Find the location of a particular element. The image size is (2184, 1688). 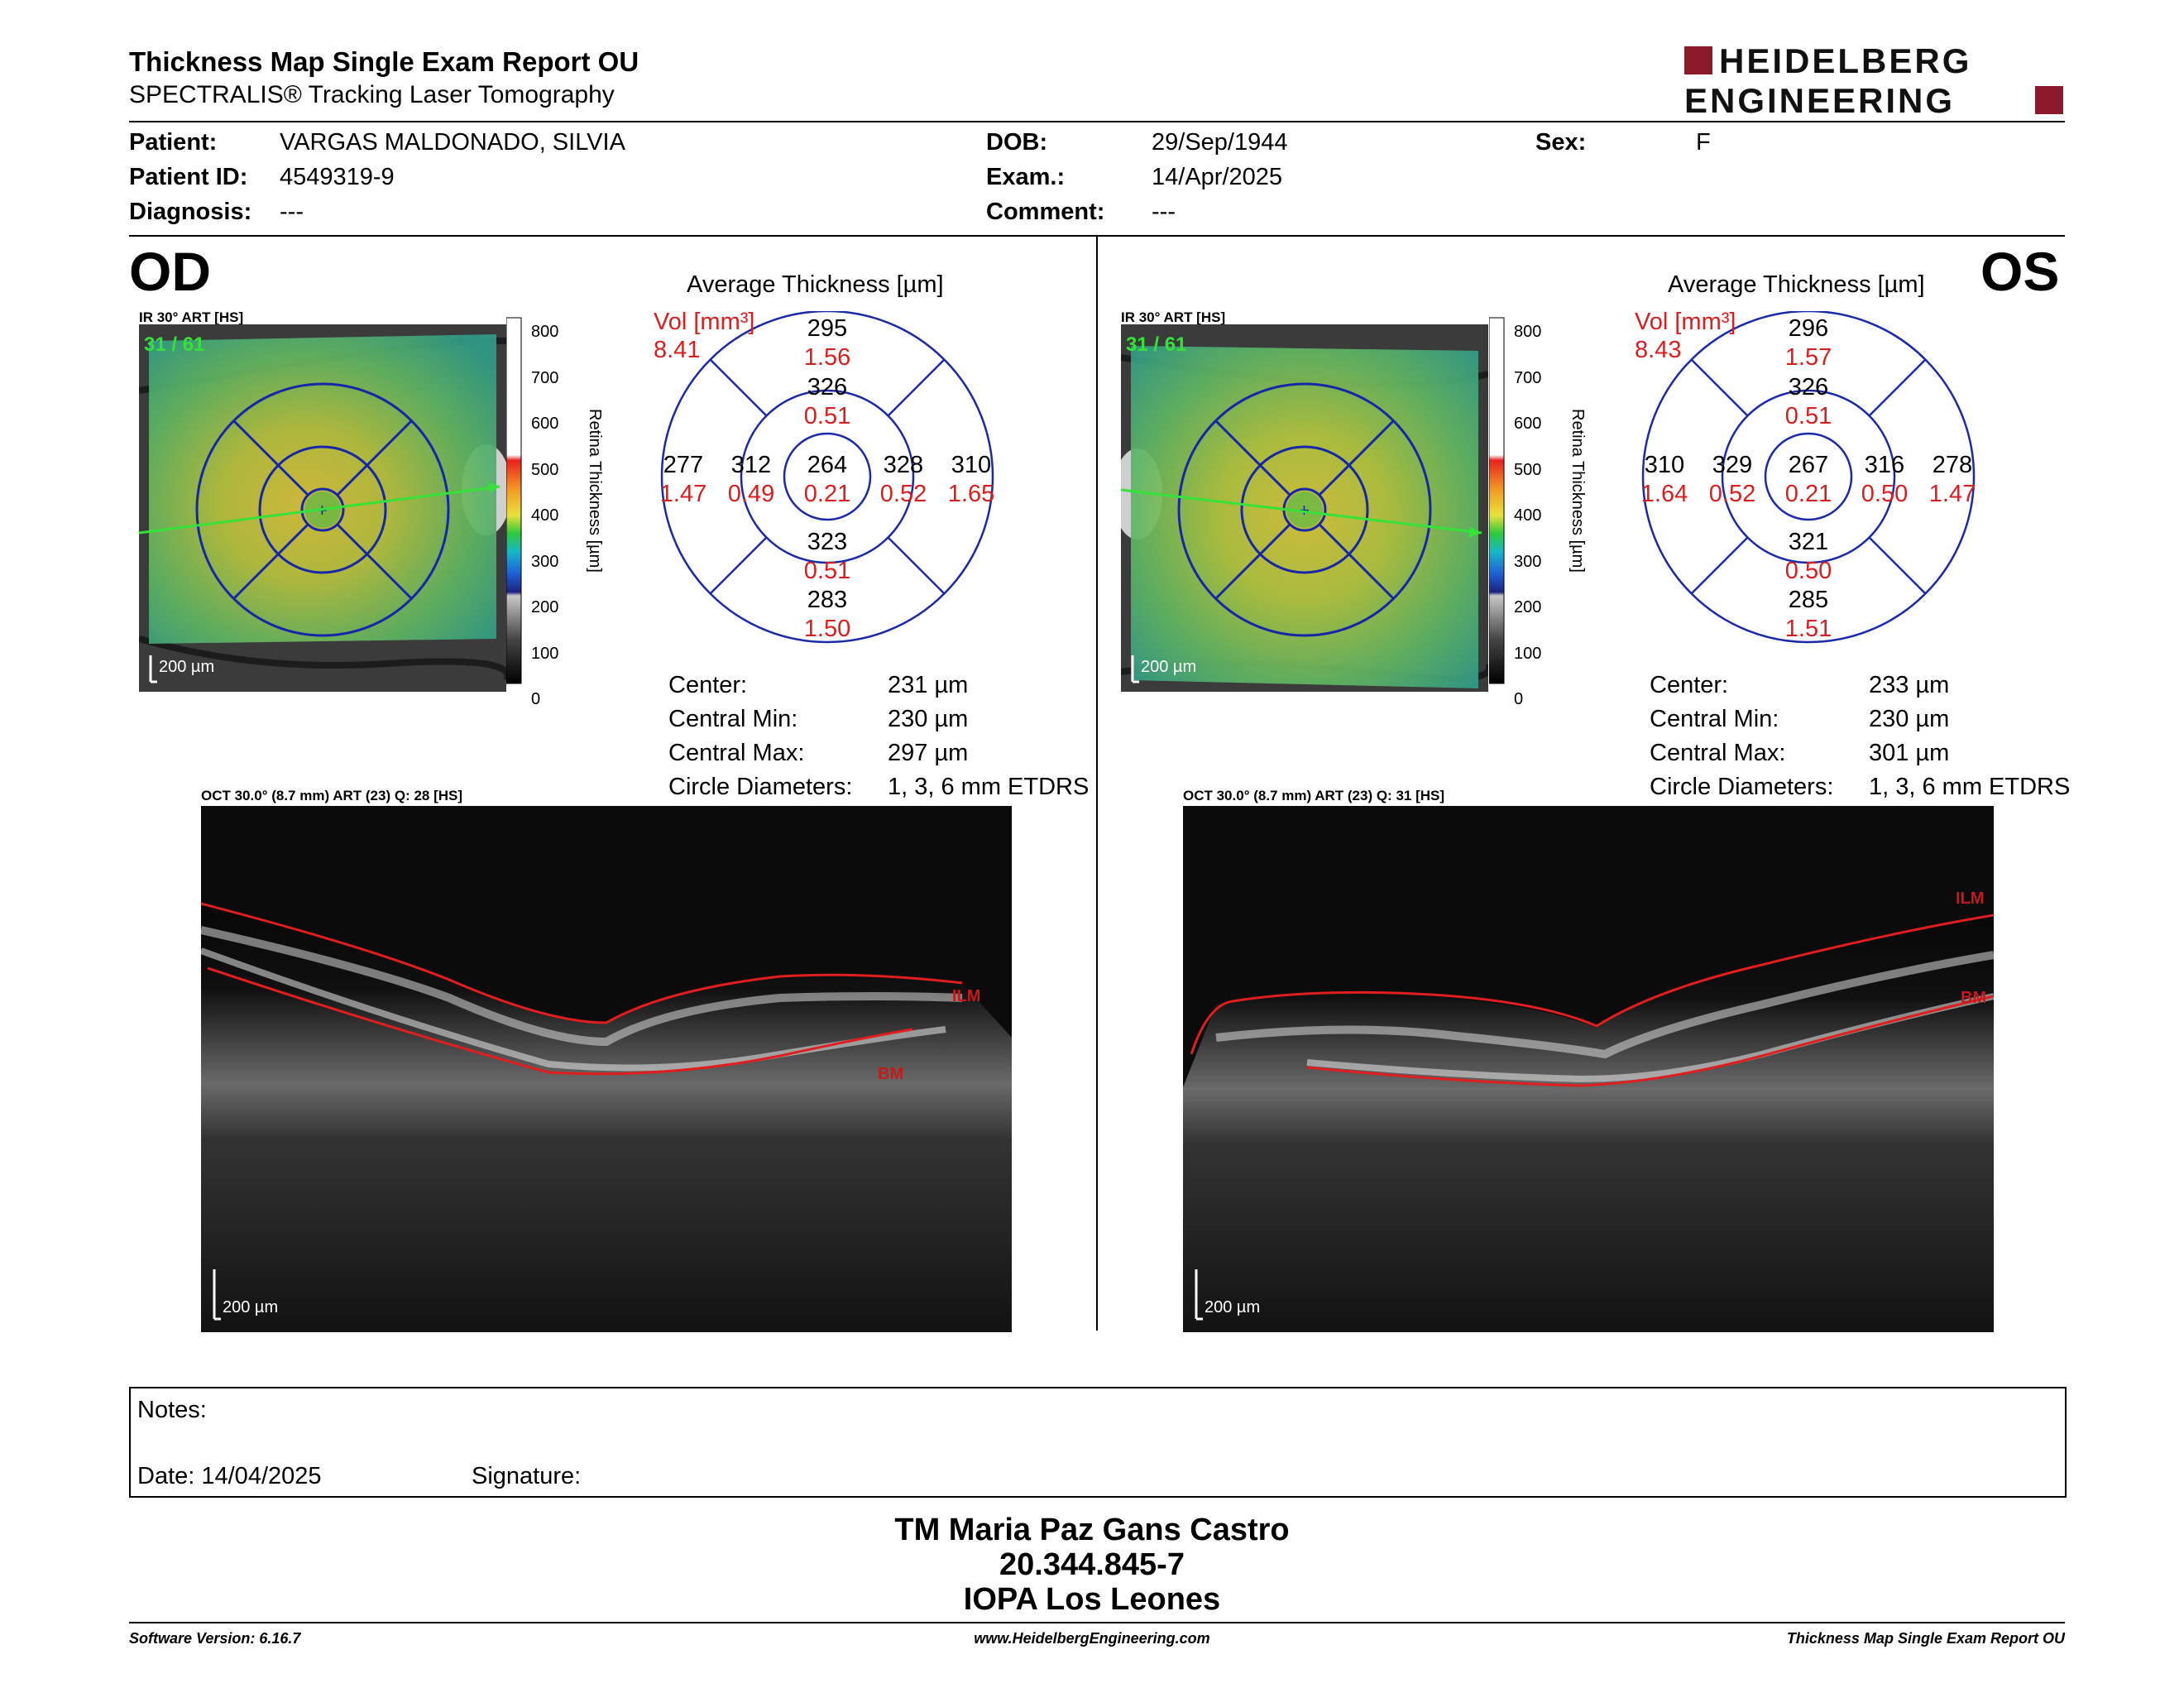

patient-name: VARGAS MALDONADO, SILVIA is located at coordinates (452, 142).